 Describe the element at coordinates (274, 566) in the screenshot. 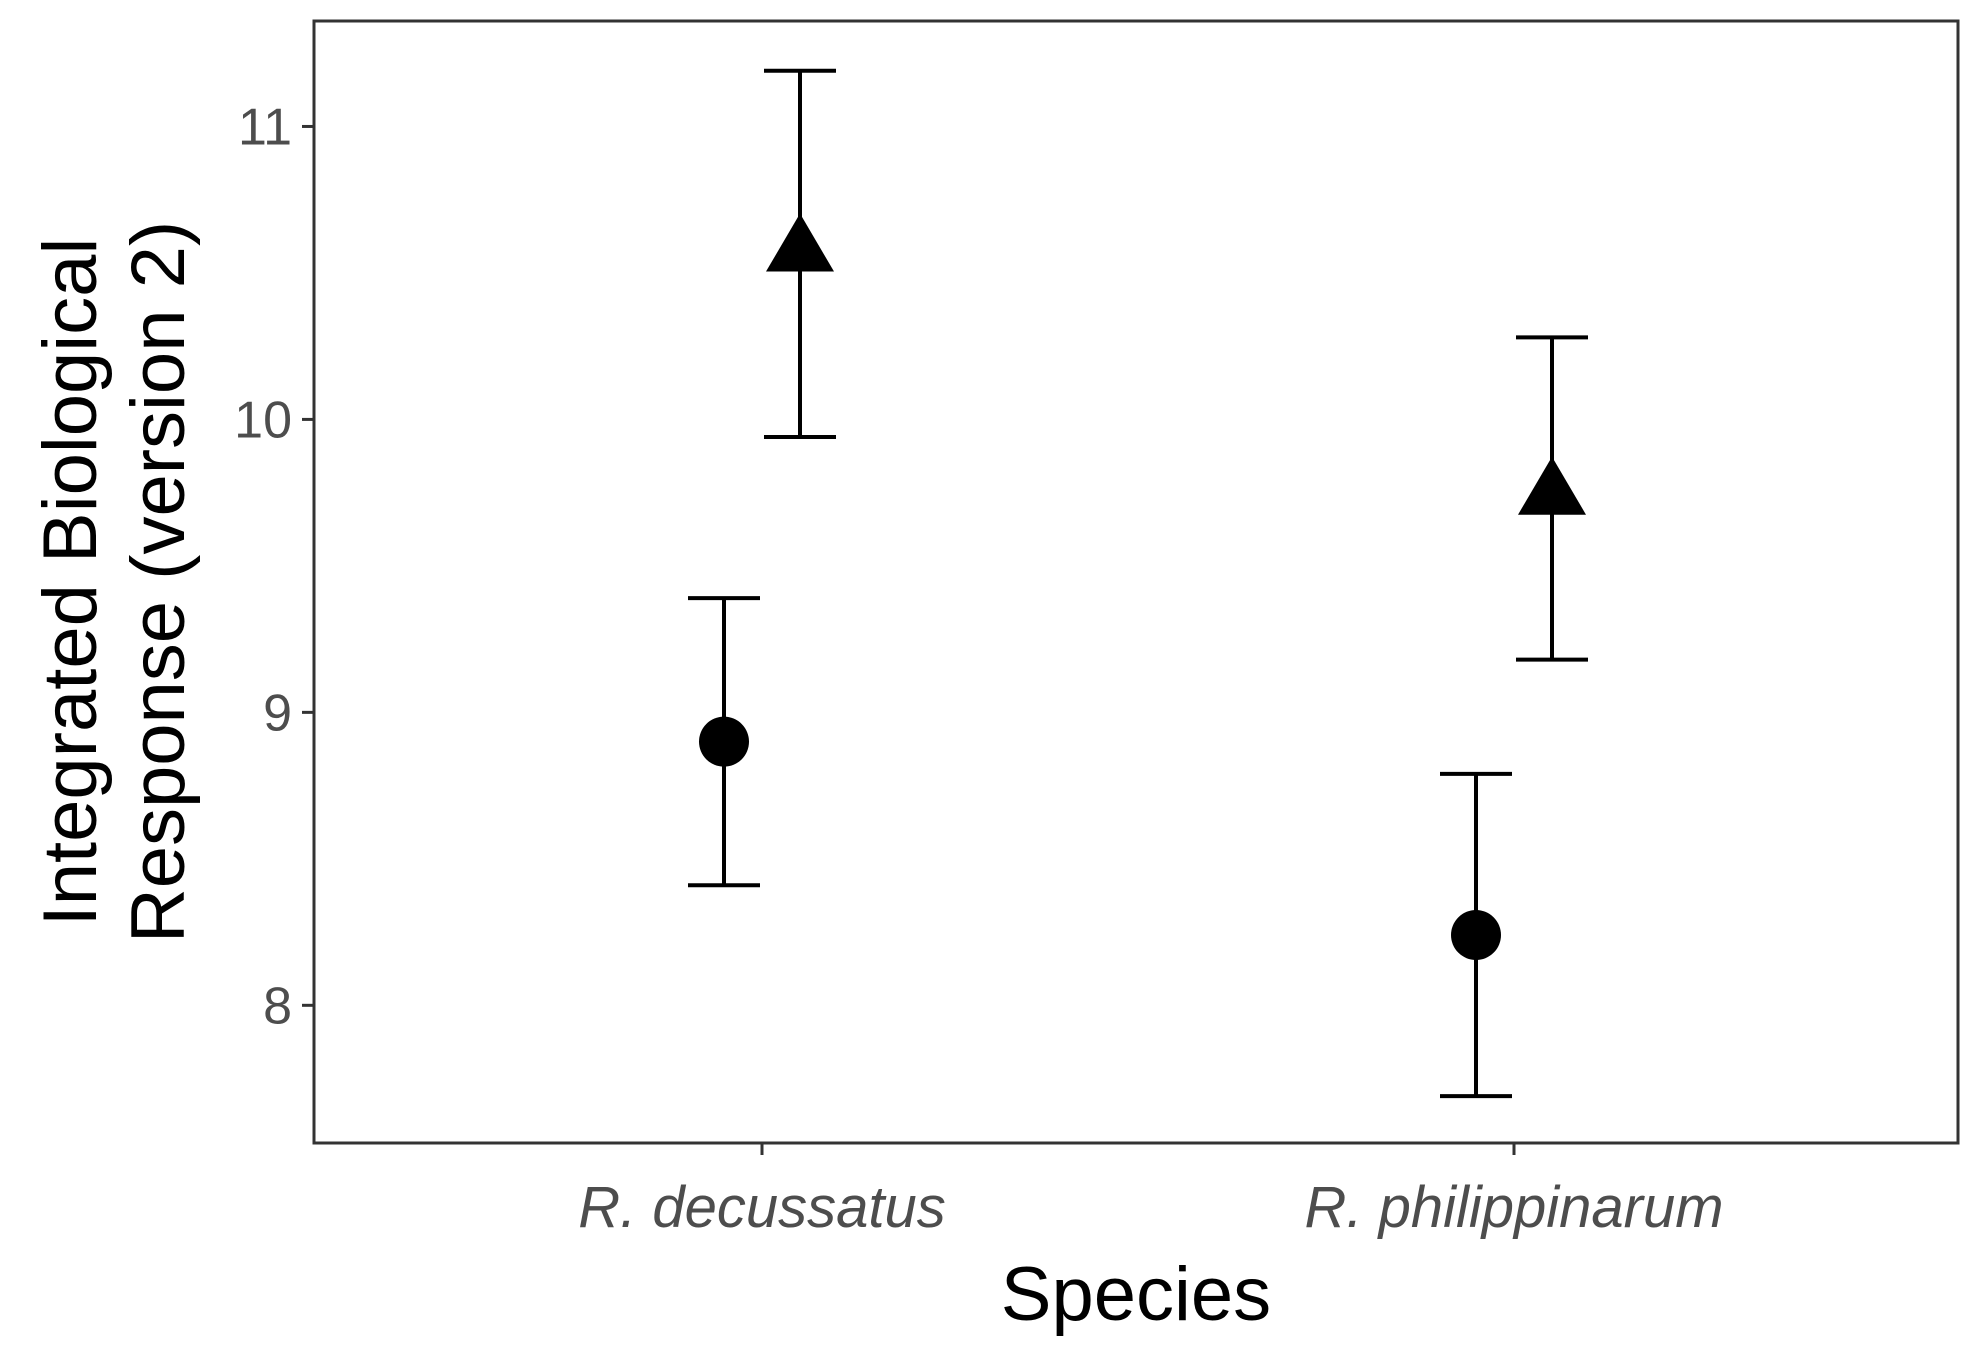

I see `y-axis-ticks: 8 9 10 11` at that location.